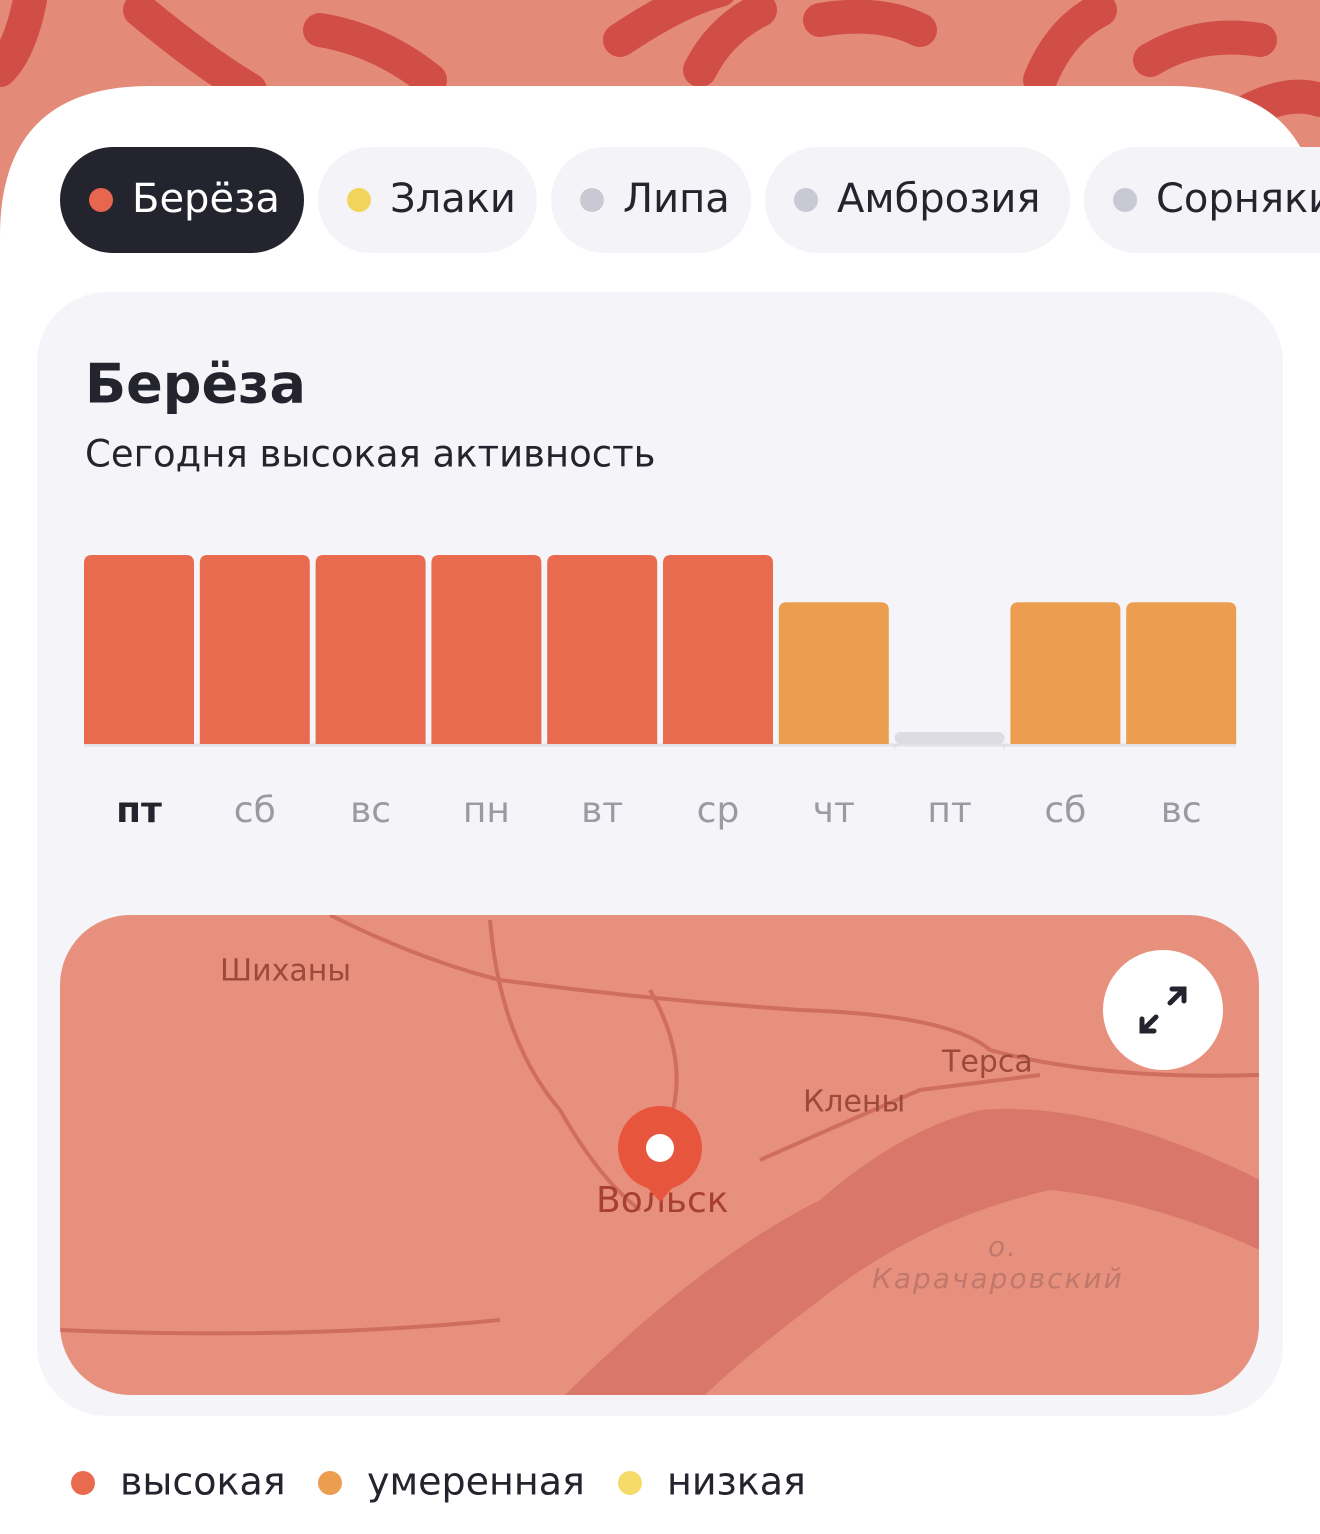 Image resolution: width=1320 pixels, height=1534 pixels. Describe the element at coordinates (718, 810) in the screenshot. I see `x-tick-label: ср` at that location.